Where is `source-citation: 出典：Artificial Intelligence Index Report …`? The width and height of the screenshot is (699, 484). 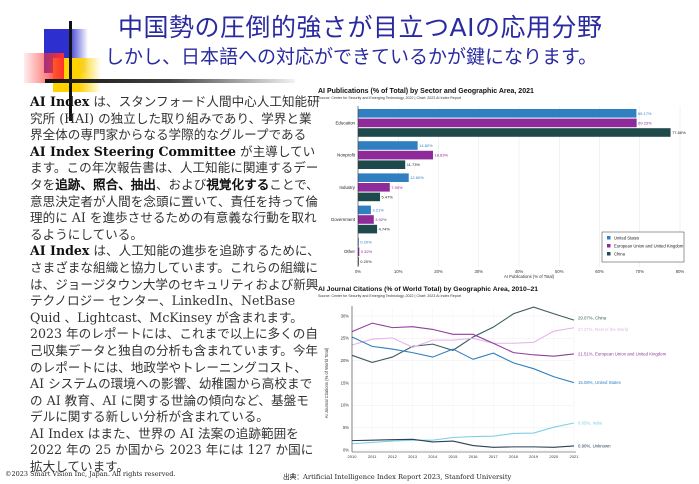
source-citation: 出典：Artificial Intelligence Index Report … is located at coordinates (397, 477).